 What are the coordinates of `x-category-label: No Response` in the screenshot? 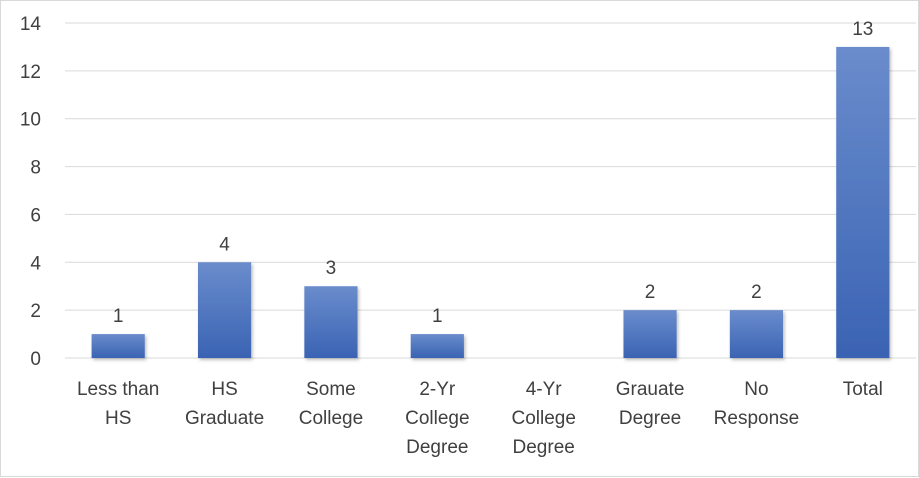 It's located at (757, 404).